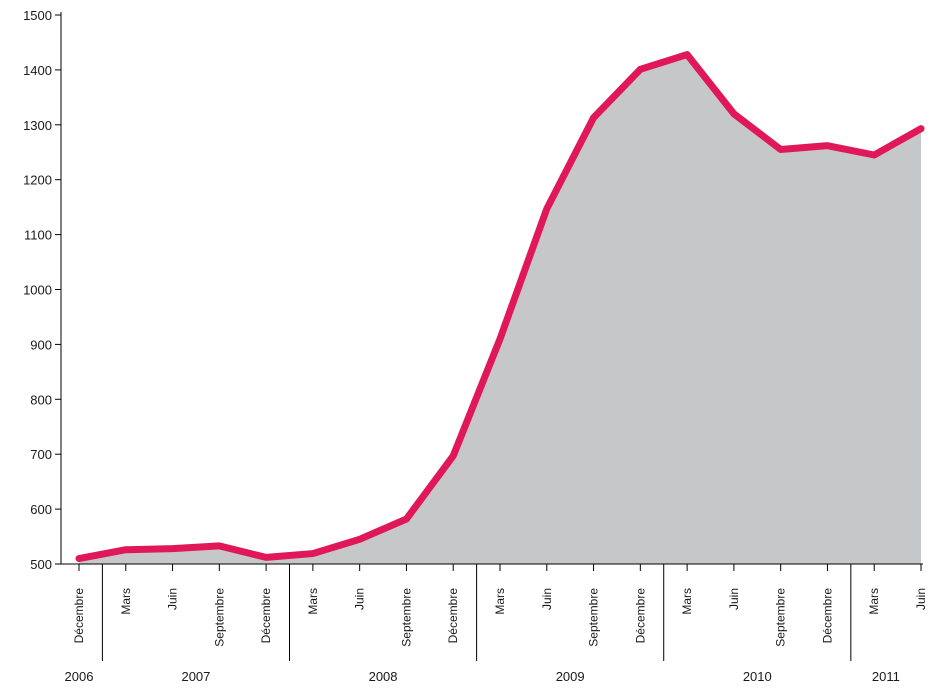  I want to click on y-tick-label: 1000, so click(37, 290).